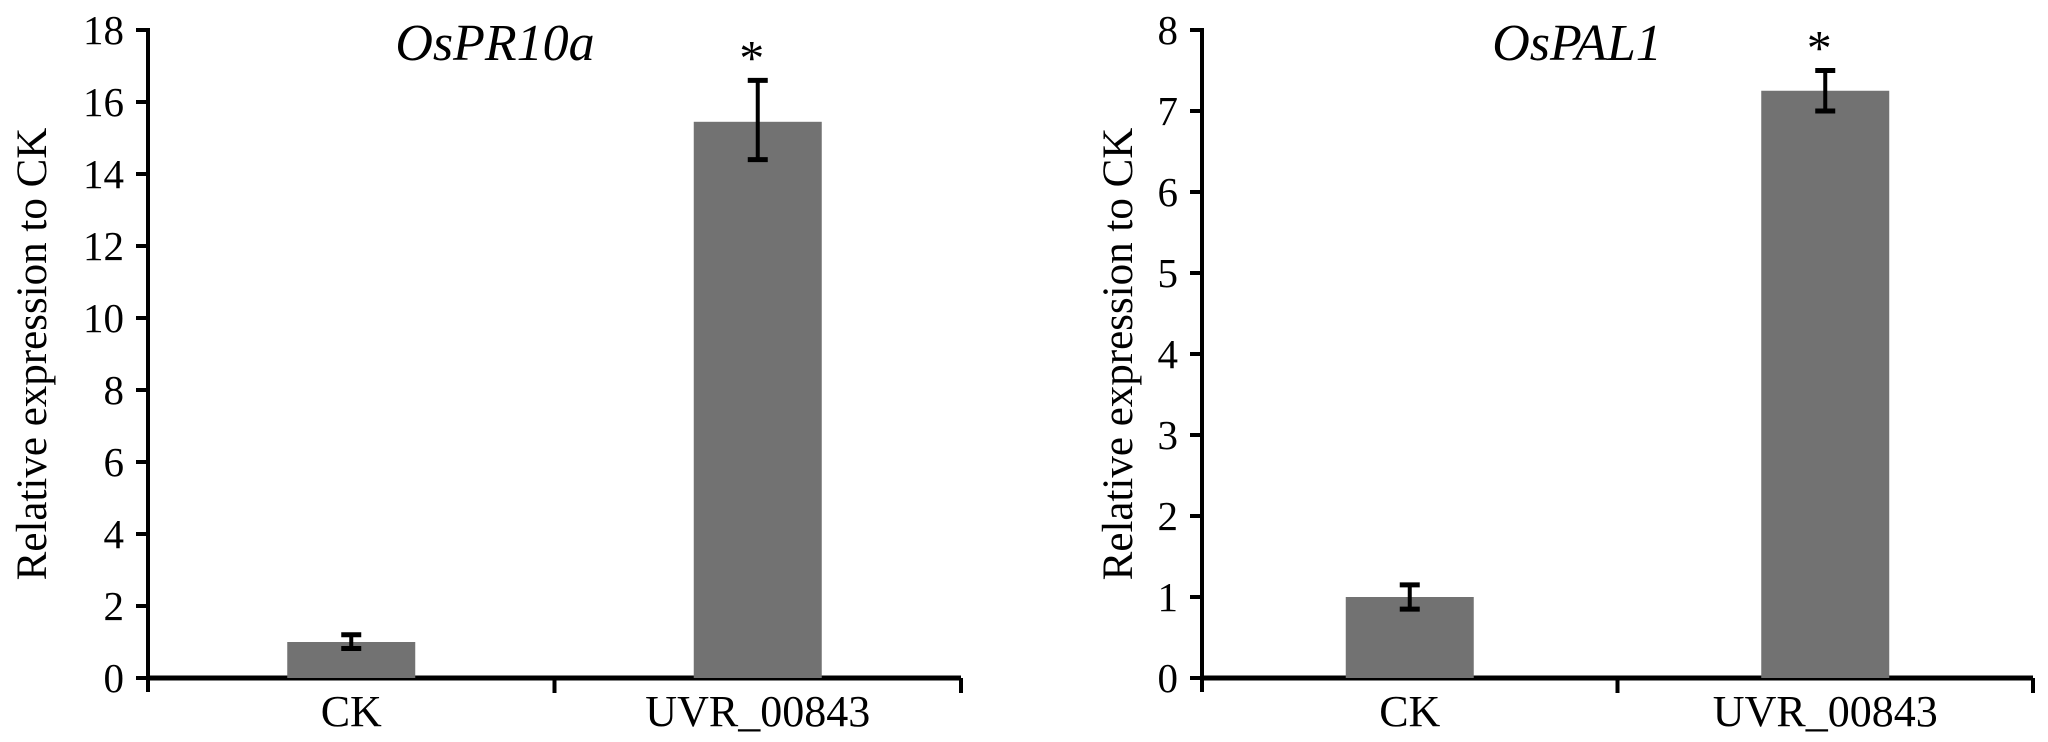  Describe the element at coordinates (1168, 597) in the screenshot. I see `y-tick-label: 1` at that location.